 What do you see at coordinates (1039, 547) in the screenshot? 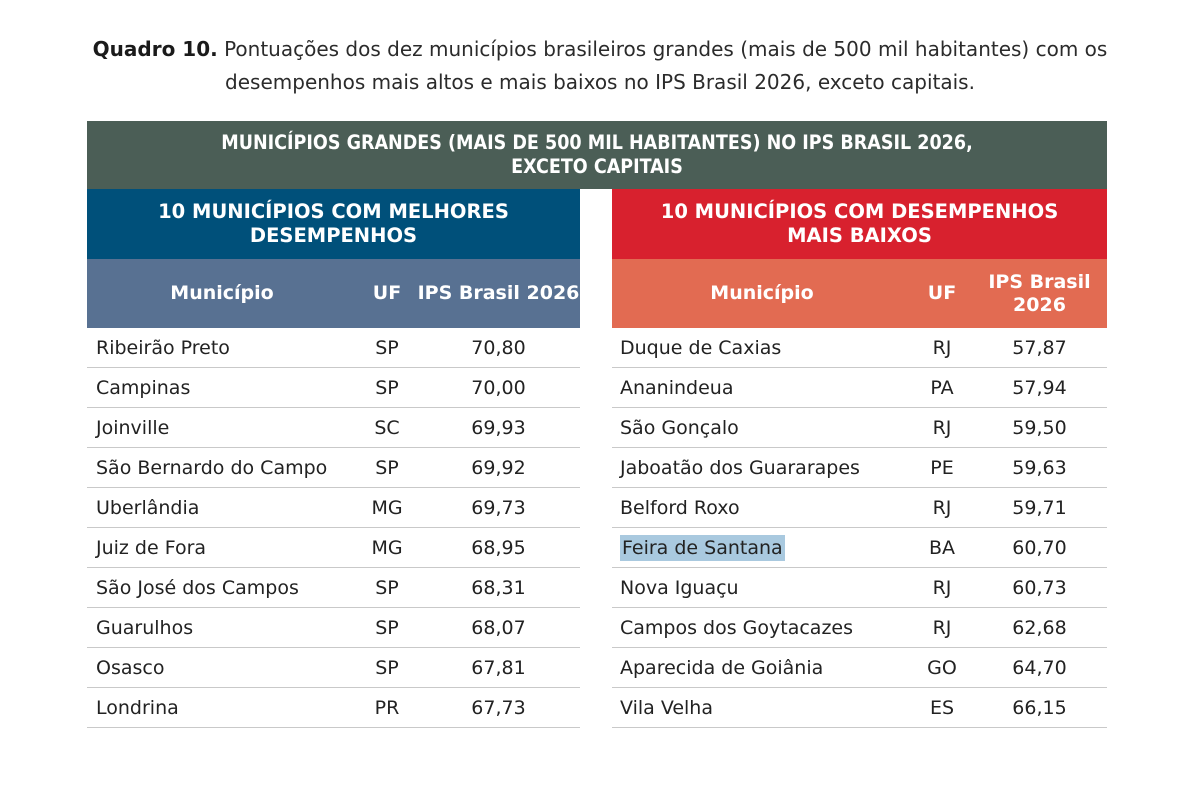
I see `cell-ips: 60,70` at bounding box center [1039, 547].